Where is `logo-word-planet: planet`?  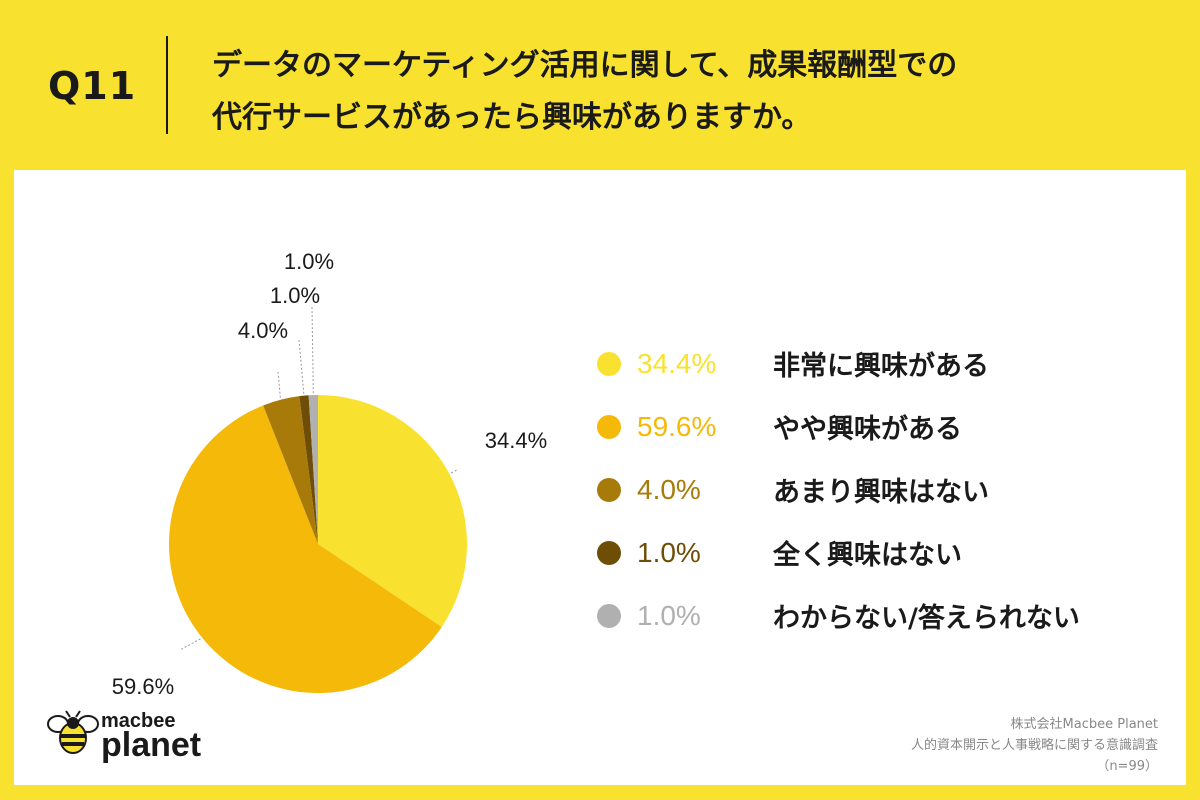 logo-word-planet: planet is located at coordinates (151, 745).